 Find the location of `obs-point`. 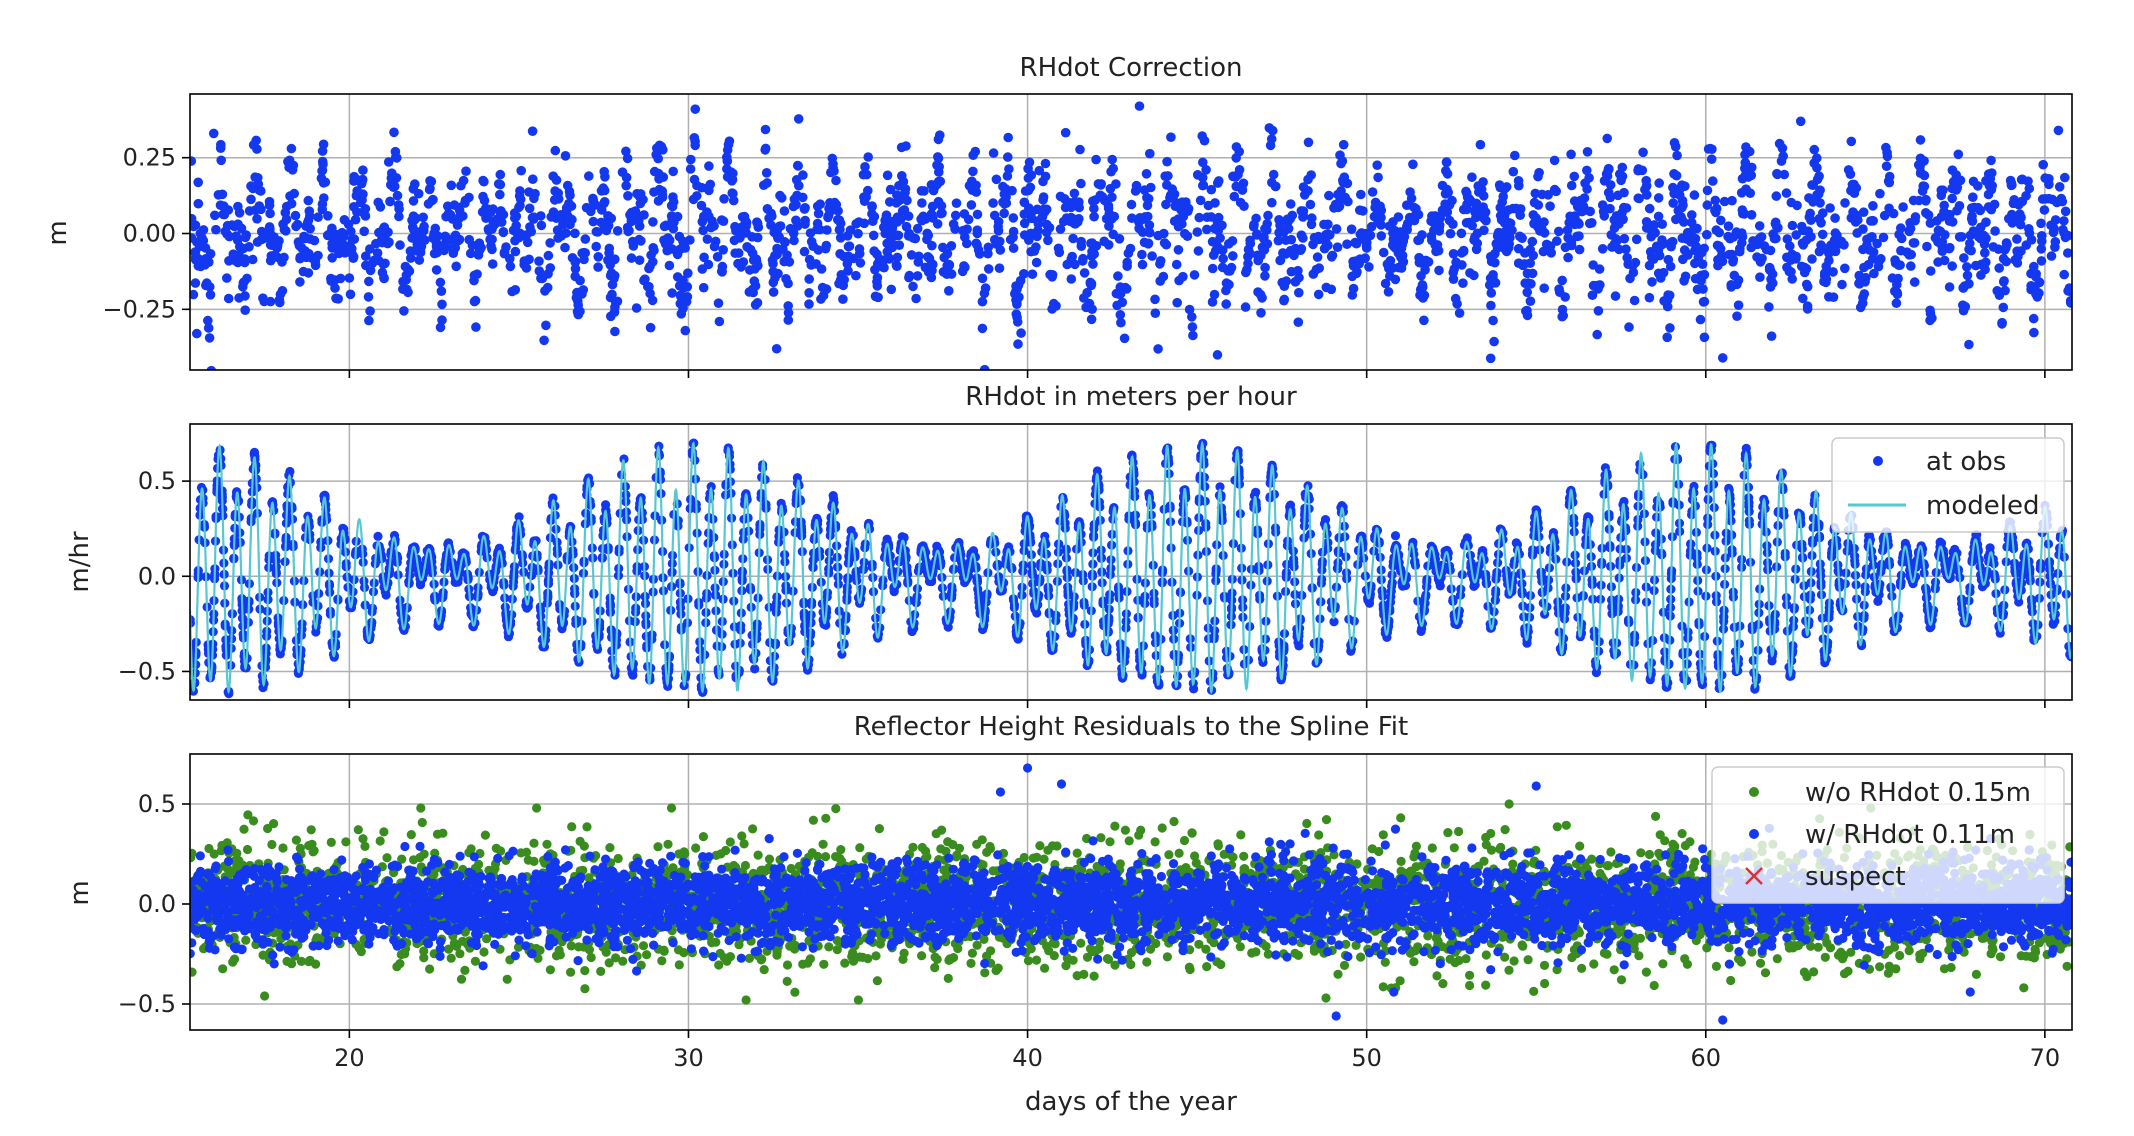

obs-point is located at coordinates (624, 459).